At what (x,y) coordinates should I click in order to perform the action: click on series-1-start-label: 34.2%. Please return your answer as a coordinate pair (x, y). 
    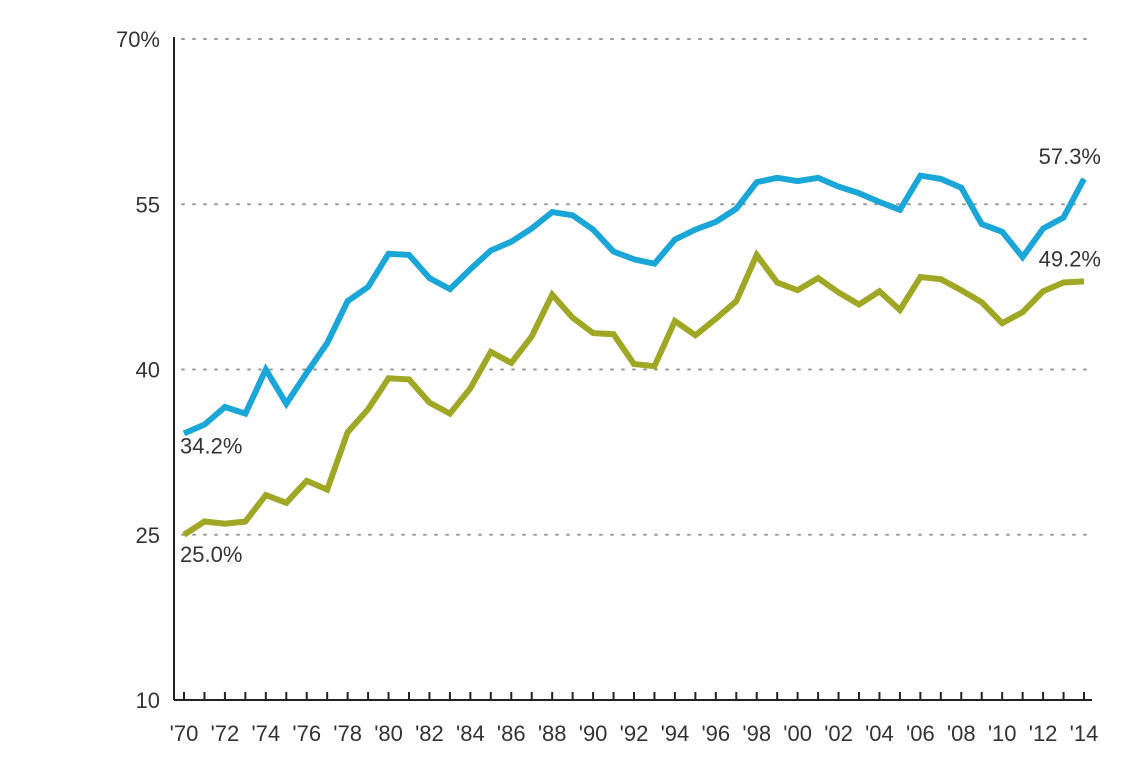
    Looking at the image, I should click on (211, 445).